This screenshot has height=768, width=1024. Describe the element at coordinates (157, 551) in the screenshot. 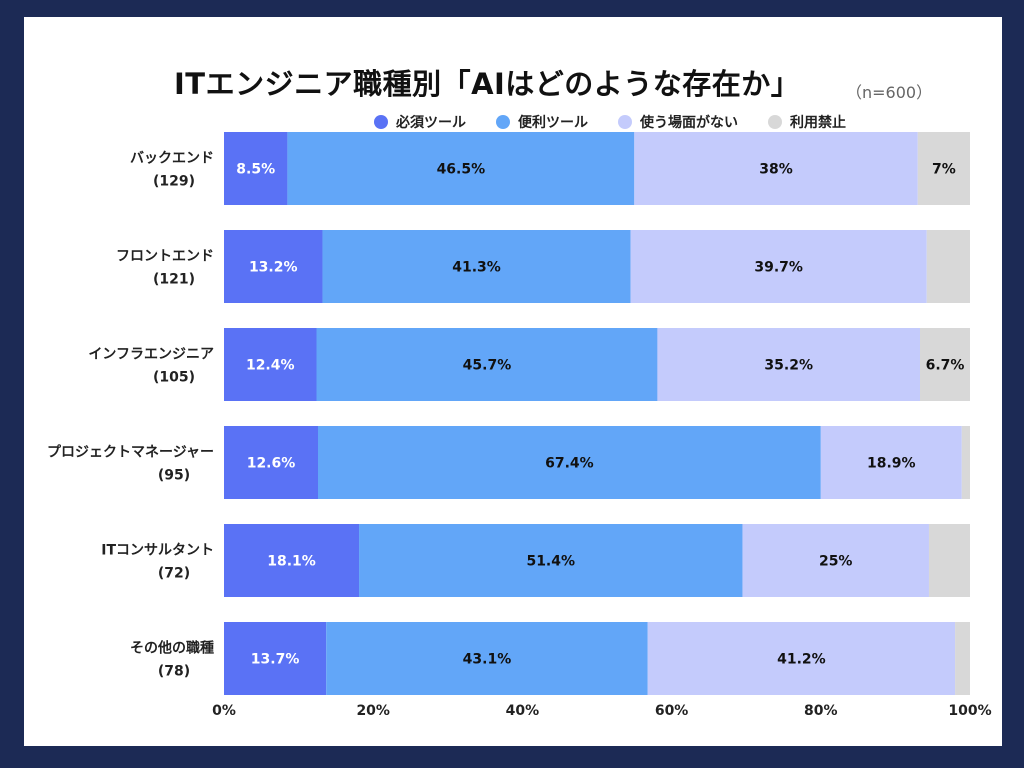

I see `category-label: ITコンサルタント` at that location.